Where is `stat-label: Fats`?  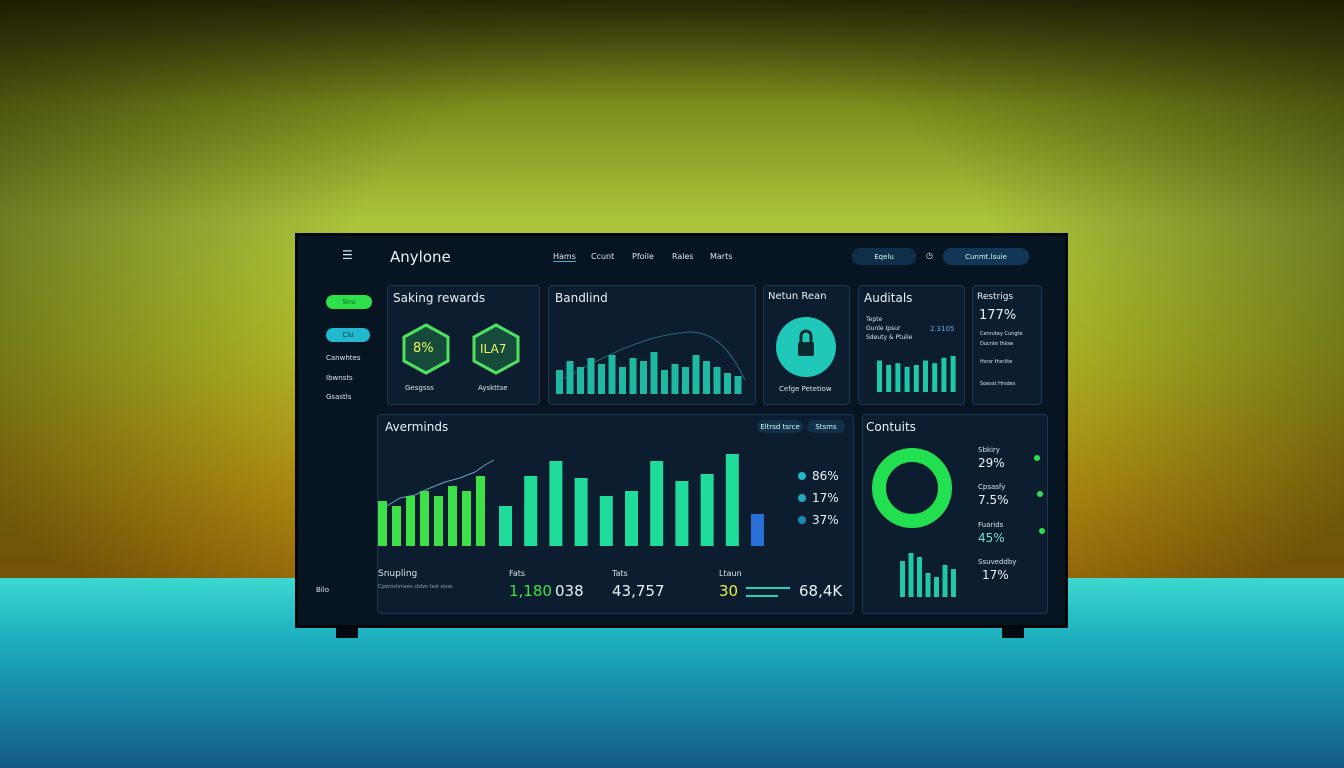 stat-label: Fats is located at coordinates (517, 573).